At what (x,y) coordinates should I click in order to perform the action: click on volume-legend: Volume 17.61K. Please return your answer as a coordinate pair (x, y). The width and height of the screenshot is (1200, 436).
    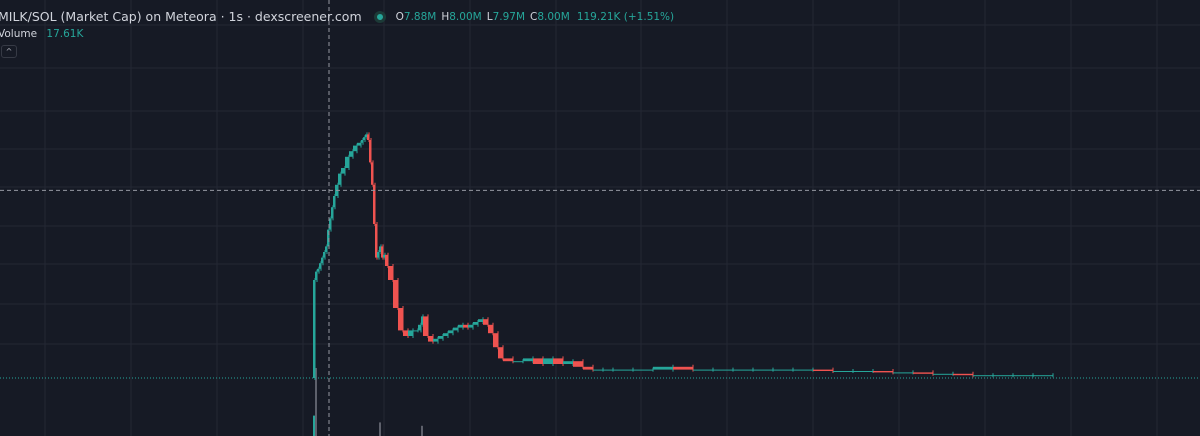
    Looking at the image, I should click on (41, 34).